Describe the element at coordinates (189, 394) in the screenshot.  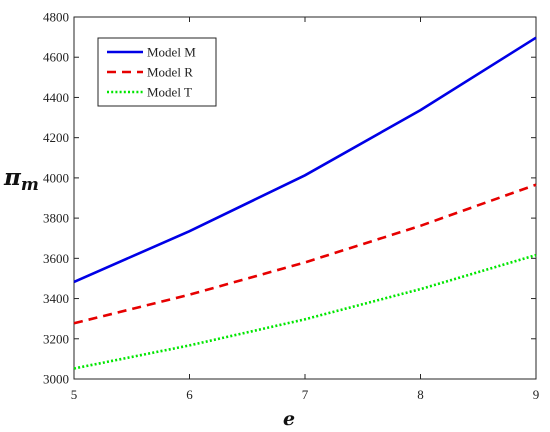
I see `x-tick-label: 6` at that location.